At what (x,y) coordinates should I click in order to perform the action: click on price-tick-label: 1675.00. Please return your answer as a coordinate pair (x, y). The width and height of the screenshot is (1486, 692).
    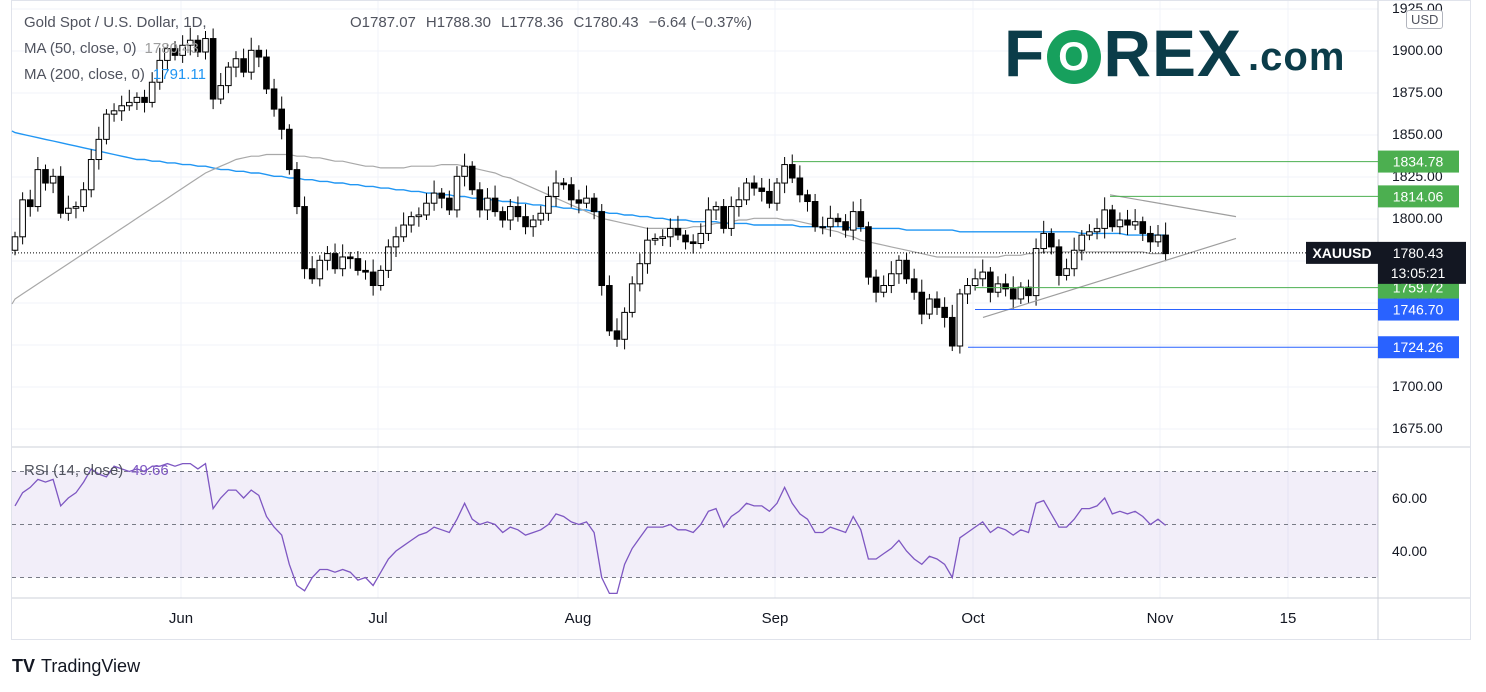
    Looking at the image, I should click on (1417, 428).